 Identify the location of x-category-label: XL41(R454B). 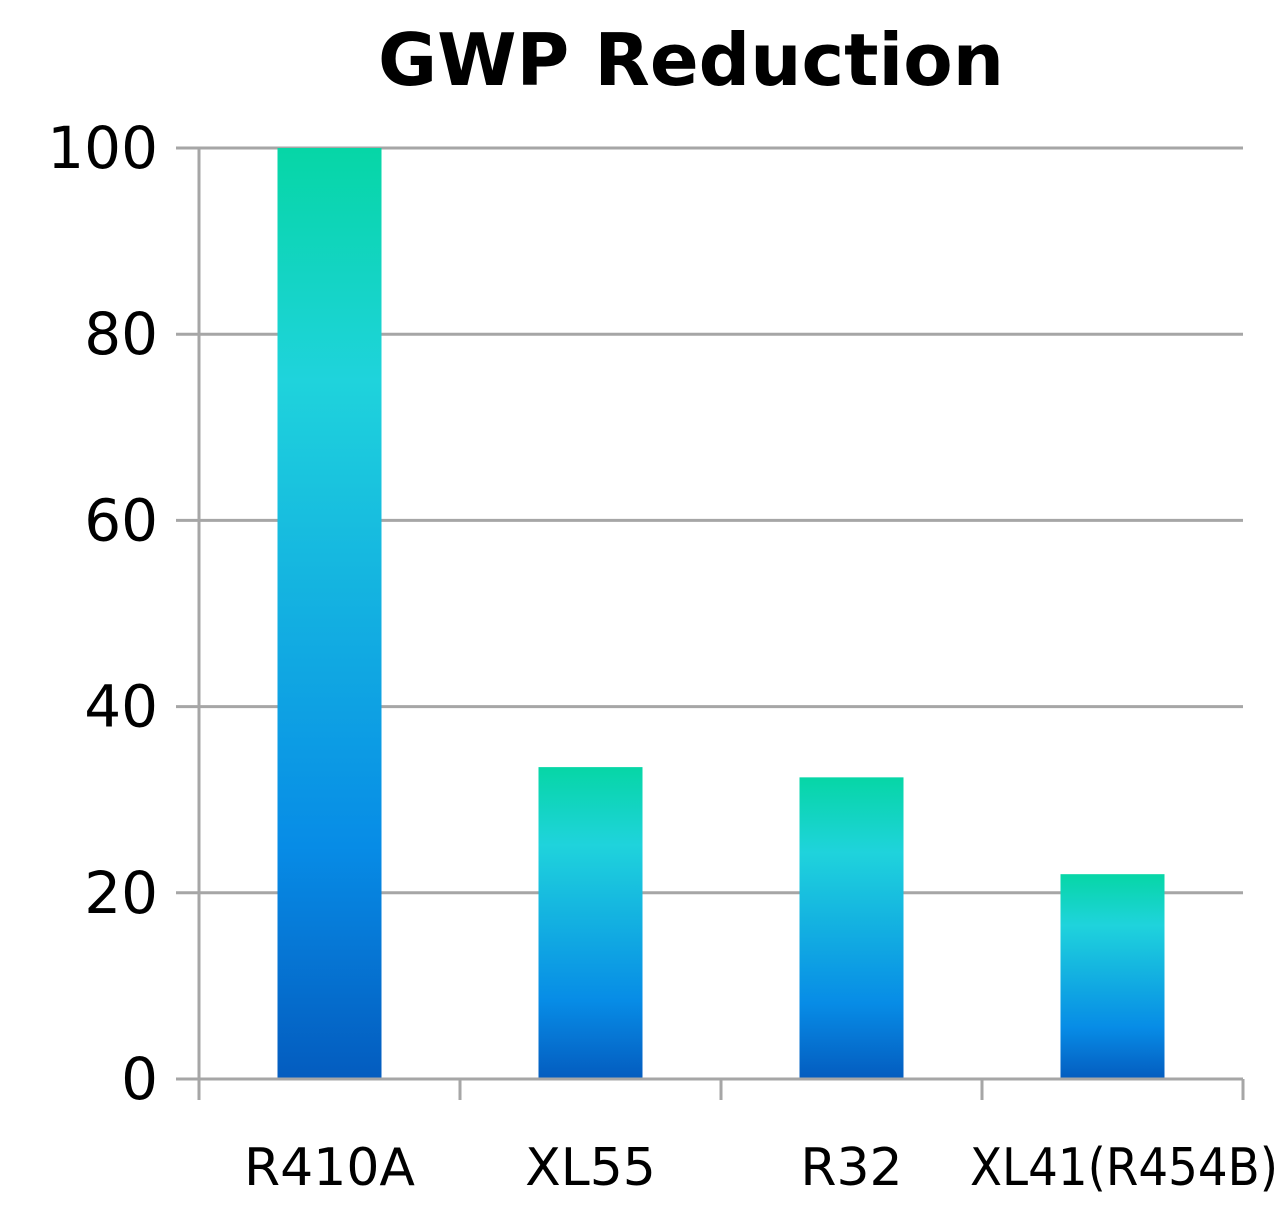
(1124, 1168).